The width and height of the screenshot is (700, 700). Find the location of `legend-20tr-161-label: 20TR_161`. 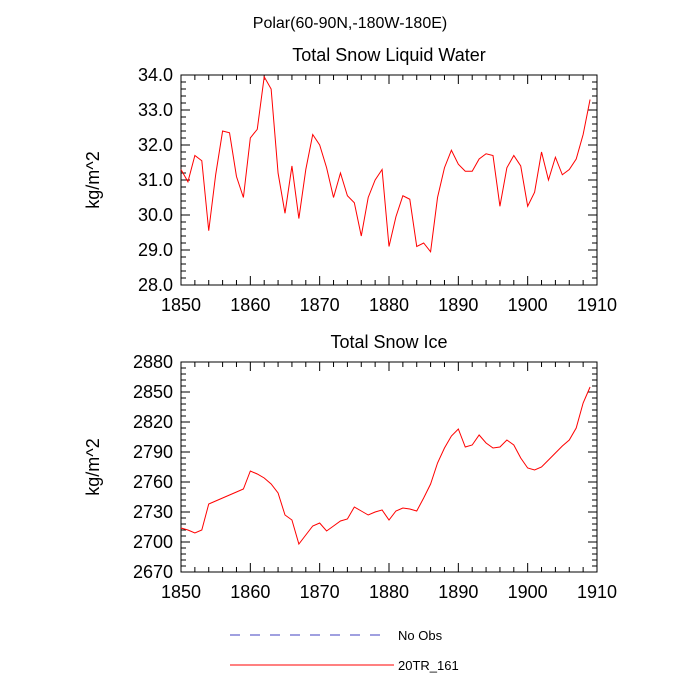

legend-20tr-161-label: 20TR_161 is located at coordinates (428, 665).